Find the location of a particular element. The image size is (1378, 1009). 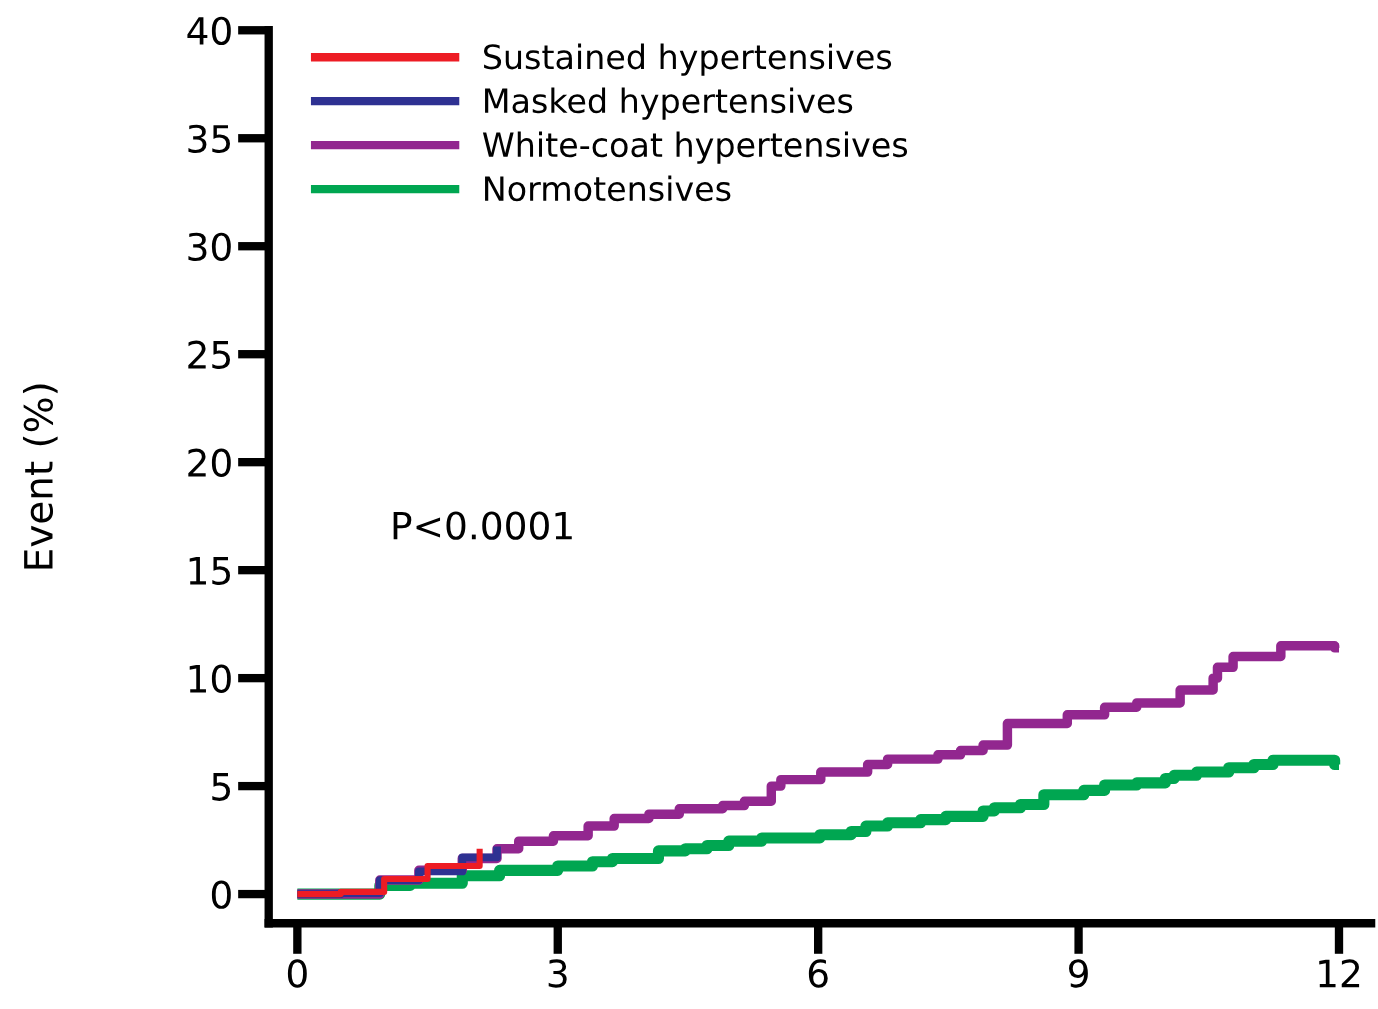

y-tick-label: 25 is located at coordinates (209, 354).